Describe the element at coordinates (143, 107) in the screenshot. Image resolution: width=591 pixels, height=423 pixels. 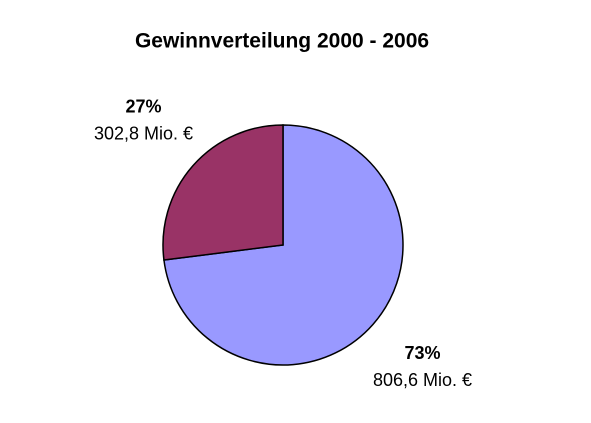
I see `value-label: 27%` at that location.